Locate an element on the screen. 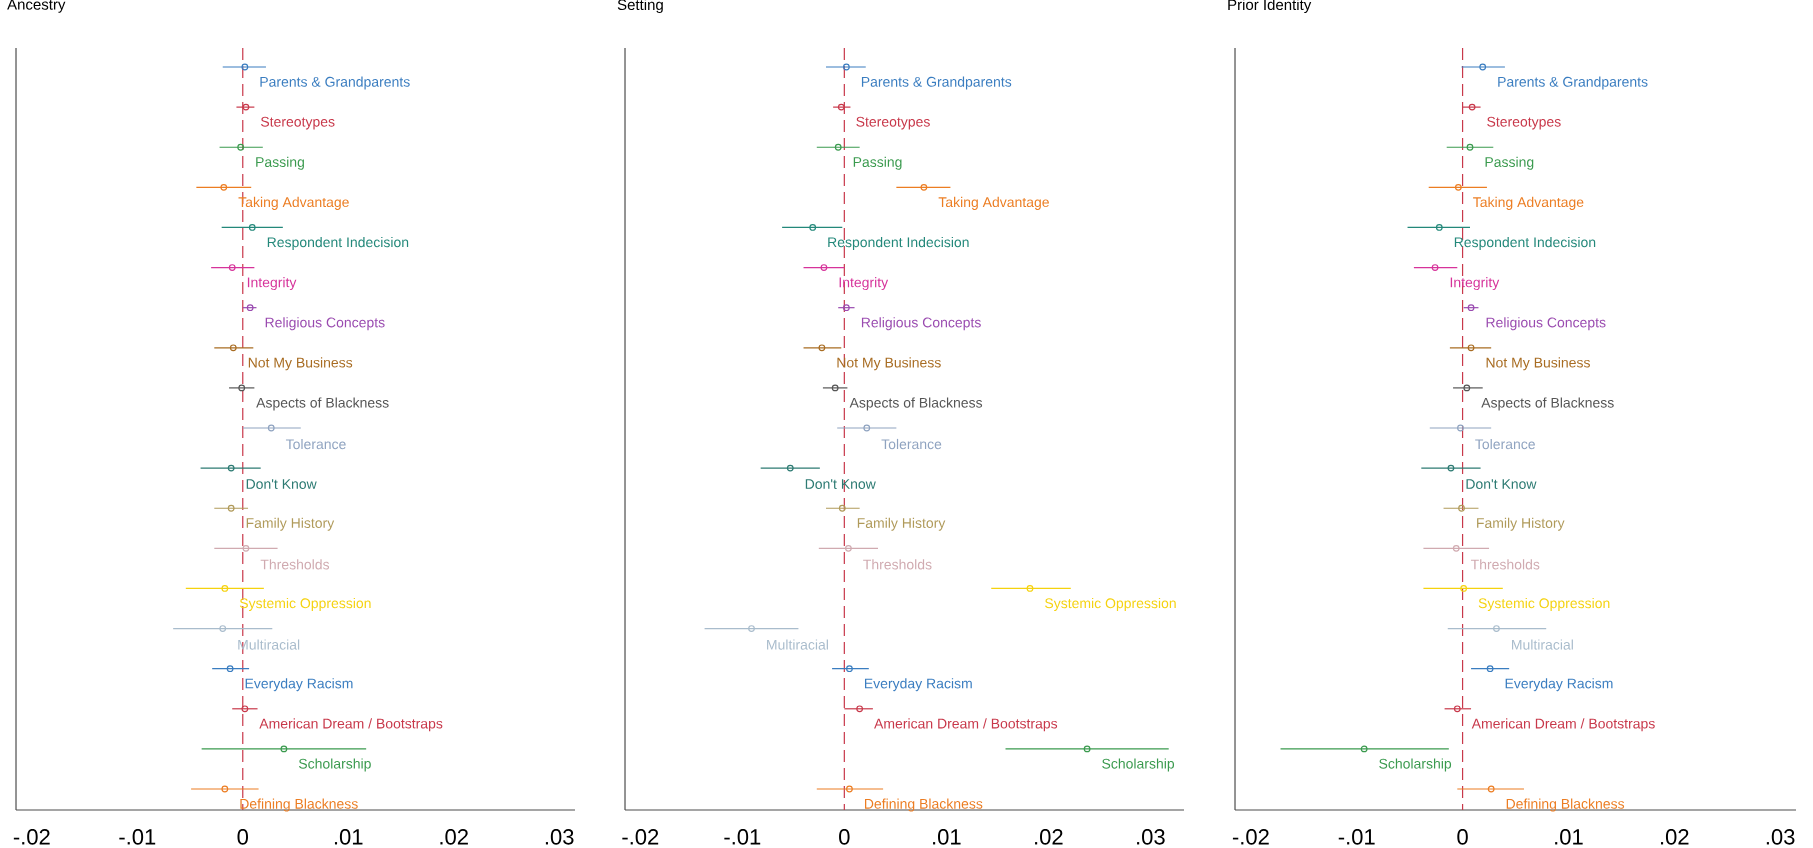 The image size is (1813, 848). chart-title: Ancestry is located at coordinates (36, 6).